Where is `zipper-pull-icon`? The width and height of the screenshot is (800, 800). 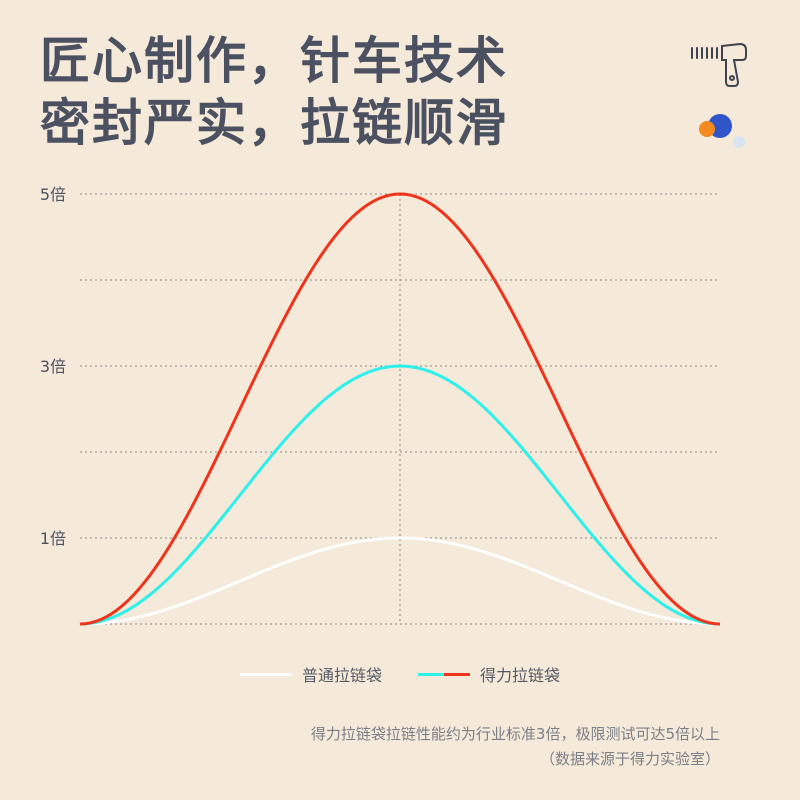 zipper-pull-icon is located at coordinates (719, 64).